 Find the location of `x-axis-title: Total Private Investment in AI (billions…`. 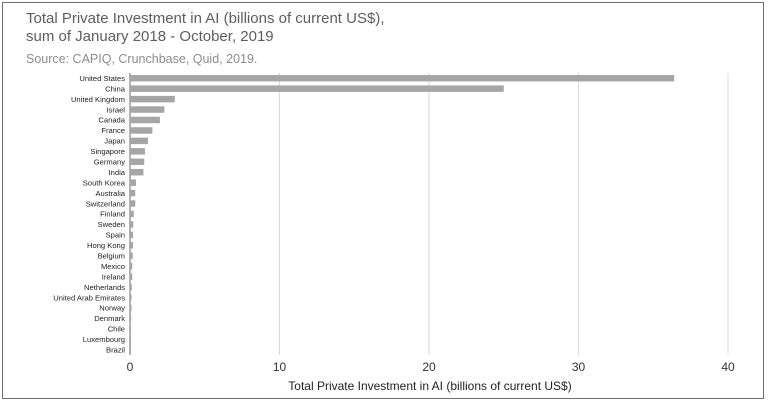

x-axis-title: Total Private Investment in AI (billions… is located at coordinates (429, 386).